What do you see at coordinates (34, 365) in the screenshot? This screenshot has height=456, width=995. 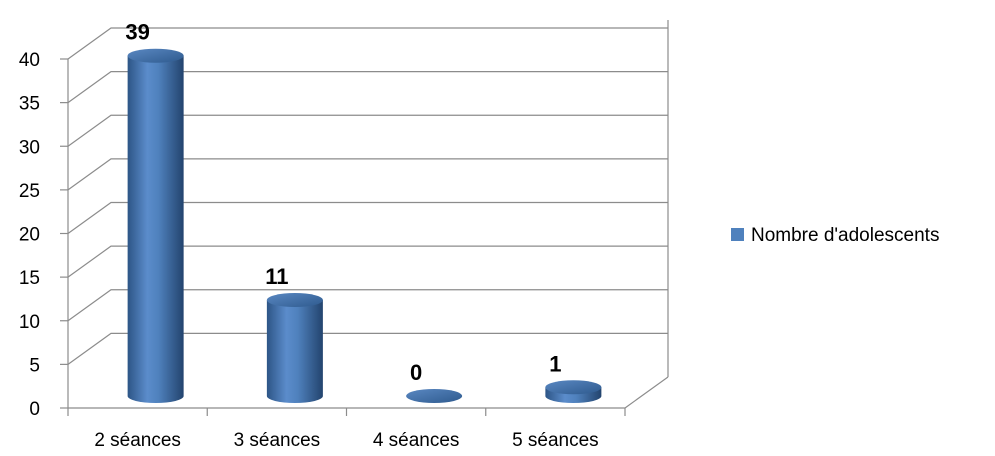 I see `y-tick-label: 5` at bounding box center [34, 365].